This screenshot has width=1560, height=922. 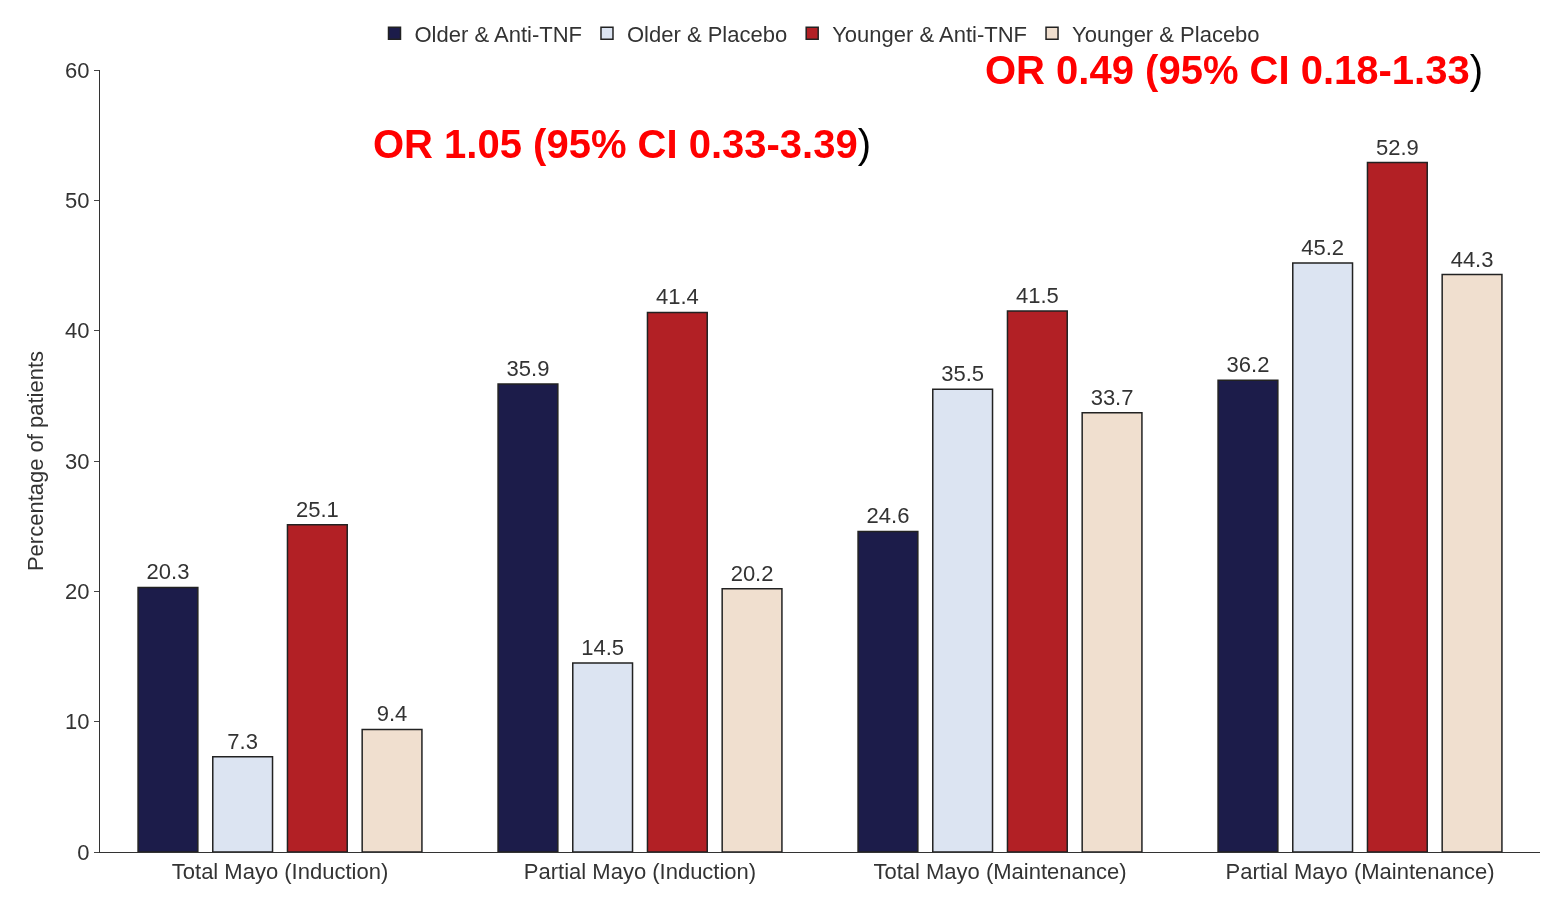 What do you see at coordinates (77, 70) in the screenshot?
I see `y-tick-label: 60` at bounding box center [77, 70].